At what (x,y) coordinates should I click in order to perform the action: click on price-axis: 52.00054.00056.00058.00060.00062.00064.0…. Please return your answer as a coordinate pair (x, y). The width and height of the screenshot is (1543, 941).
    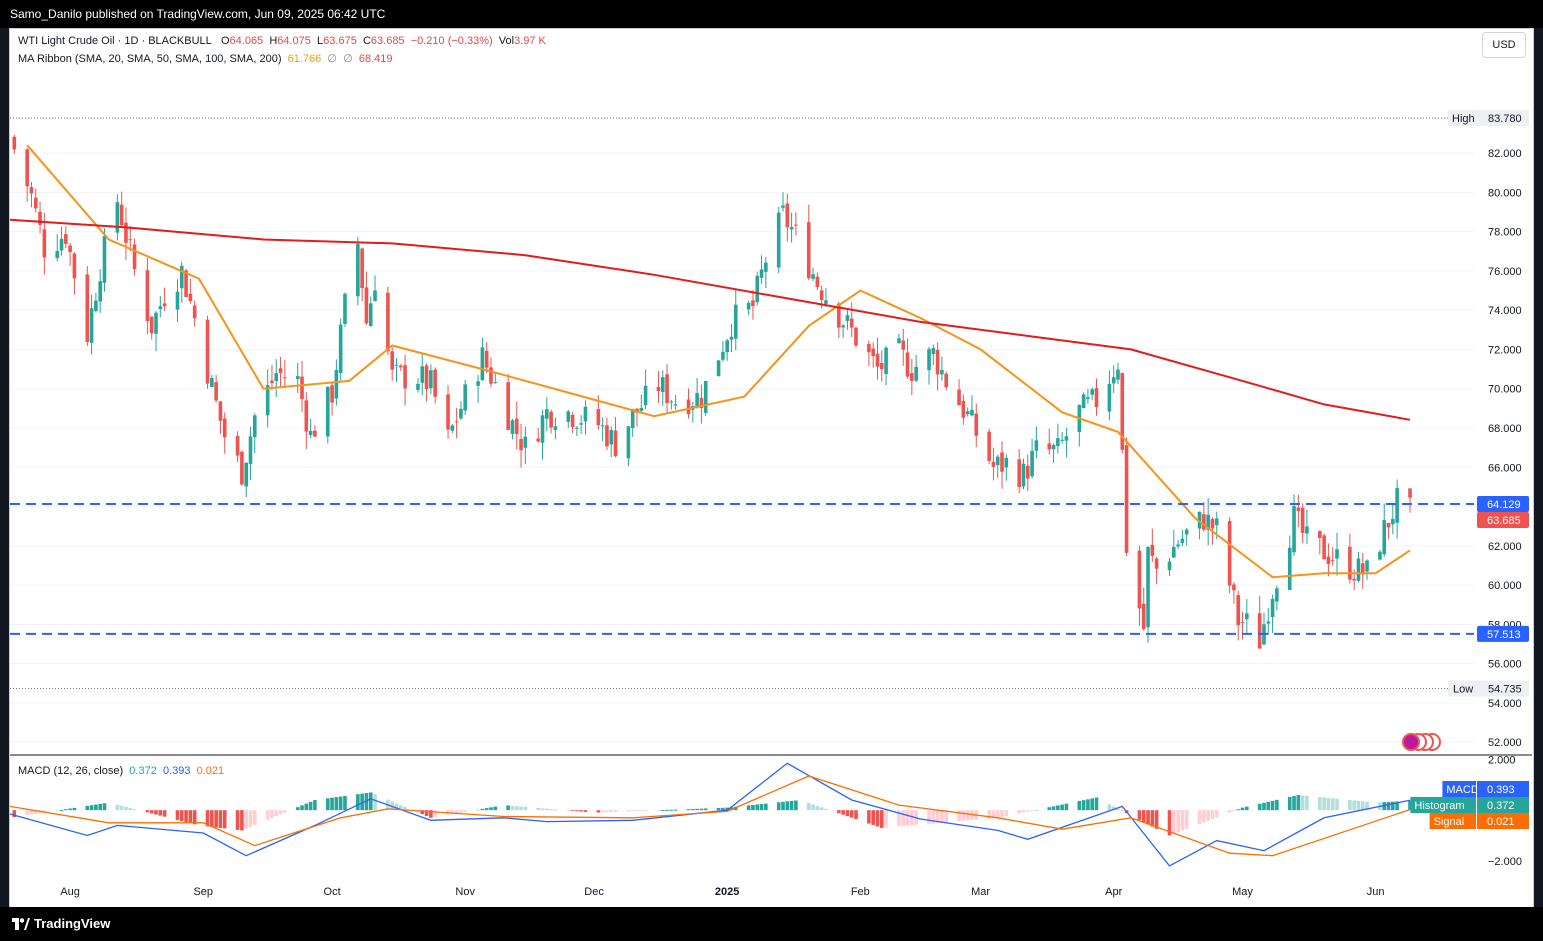
    Looking at the image, I should click on (1505, 508).